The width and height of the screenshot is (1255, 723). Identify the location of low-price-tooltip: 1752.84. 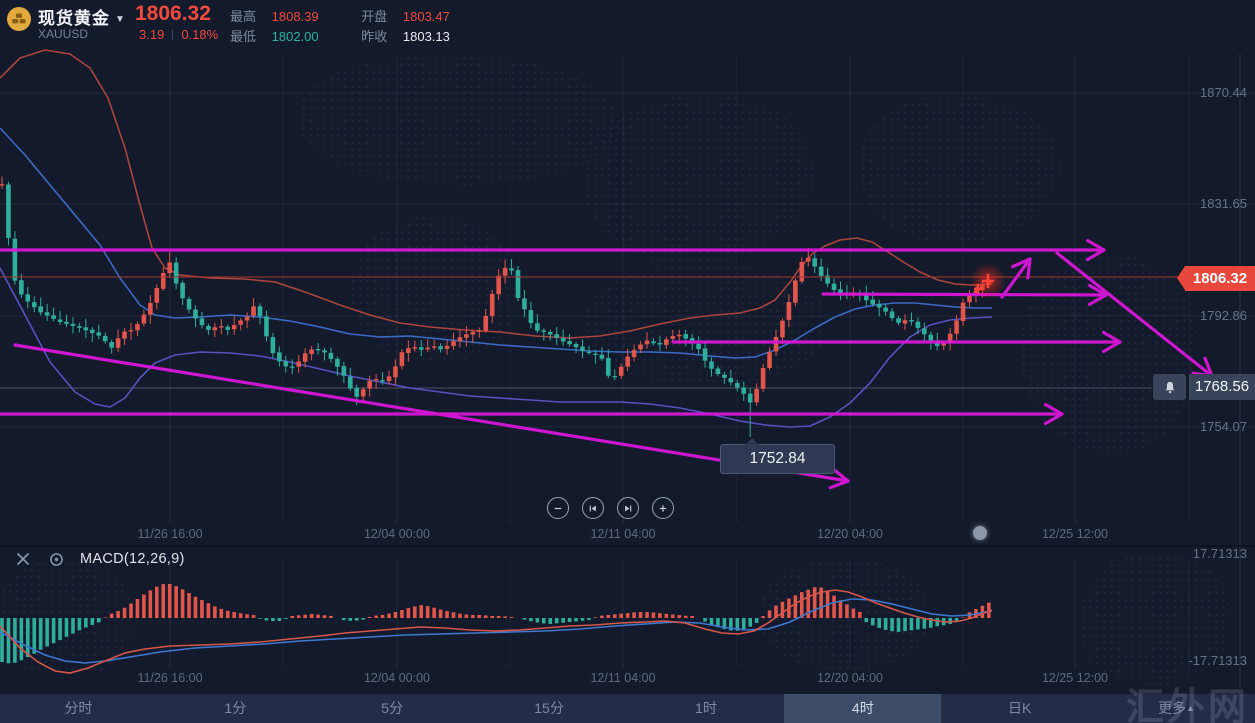
(777, 456).